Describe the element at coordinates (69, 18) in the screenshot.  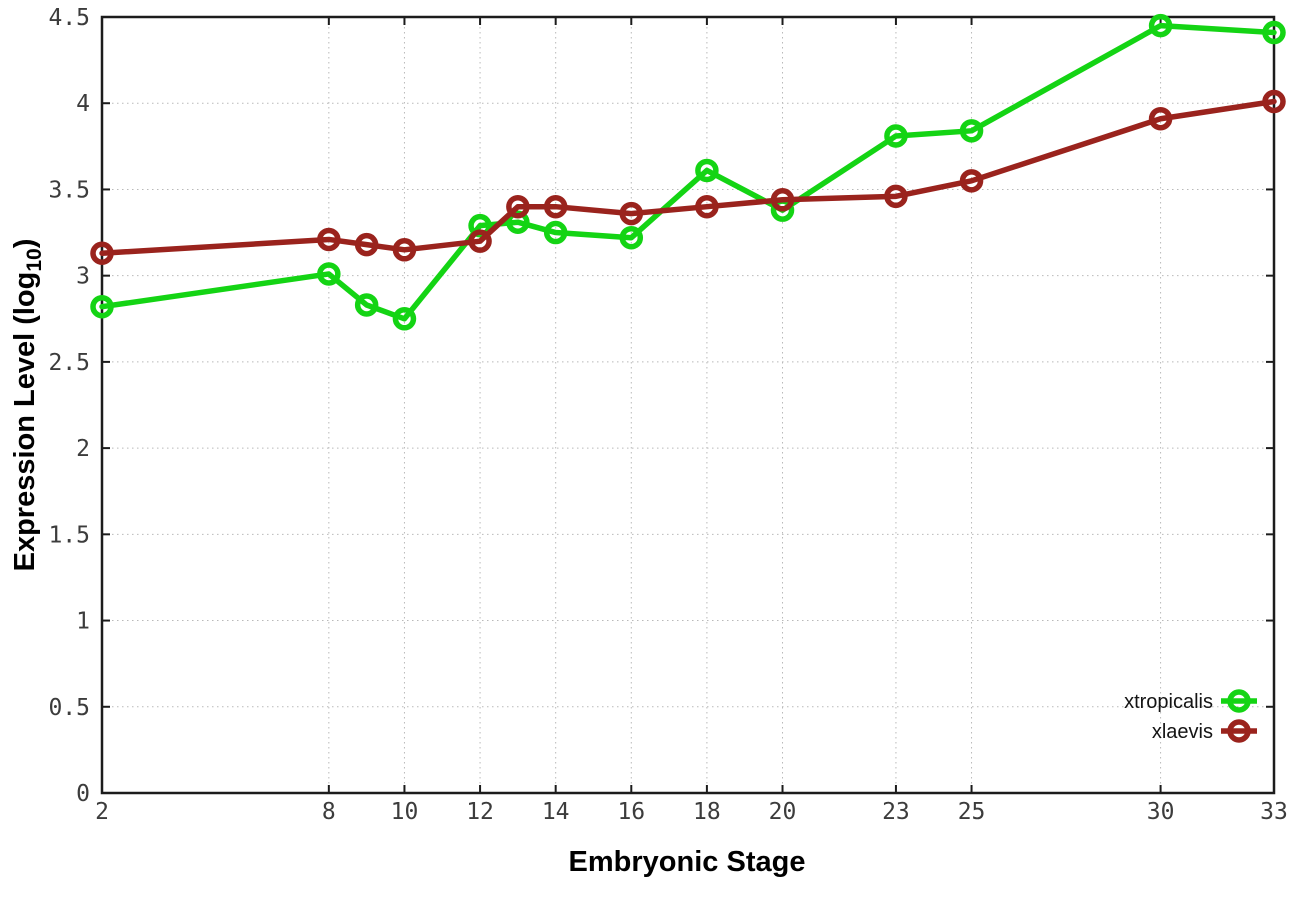
I see `y-tick-label: 4.5` at that location.